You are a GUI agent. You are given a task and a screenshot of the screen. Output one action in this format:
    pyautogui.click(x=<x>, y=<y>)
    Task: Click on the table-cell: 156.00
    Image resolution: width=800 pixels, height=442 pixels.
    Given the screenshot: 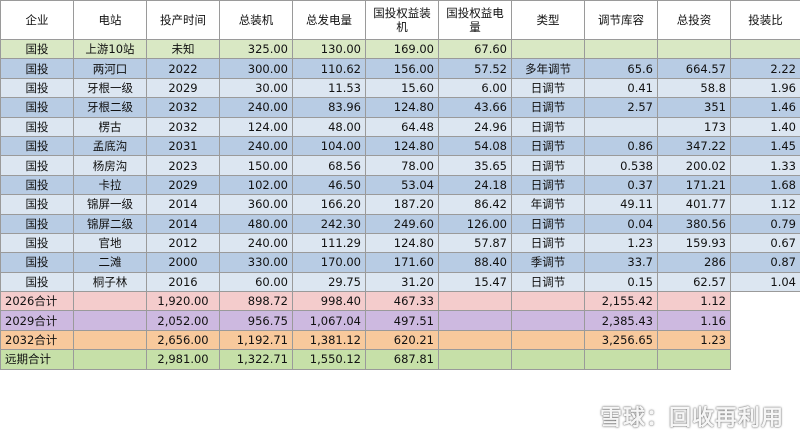 What is the action you would take?
    pyautogui.click(x=402, y=68)
    